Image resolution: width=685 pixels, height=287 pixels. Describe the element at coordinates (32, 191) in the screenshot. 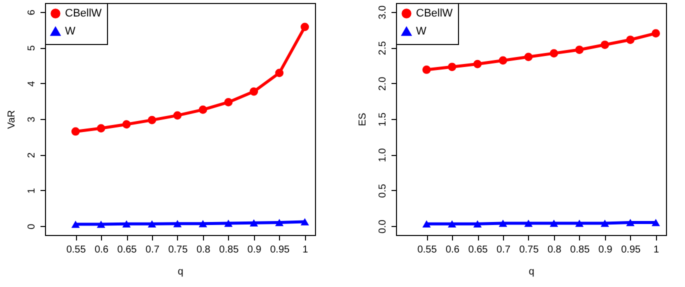

I see `y-tick-label: 1` at that location.